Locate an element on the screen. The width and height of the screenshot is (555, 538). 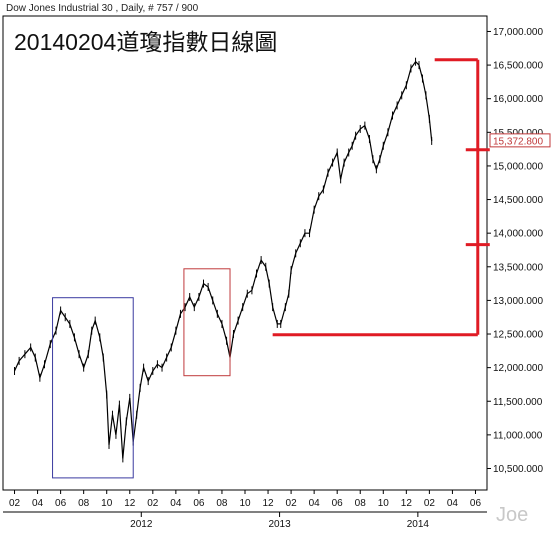
y-tick-label: 15,000.000 is located at coordinates (518, 166).